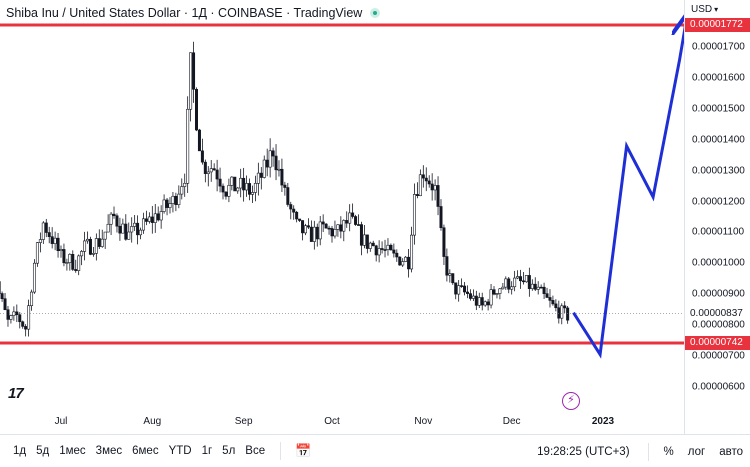 The width and height of the screenshot is (750, 467). What do you see at coordinates (718, 387) in the screenshot?
I see `price-tick-label: 0.00000600` at bounding box center [718, 387].